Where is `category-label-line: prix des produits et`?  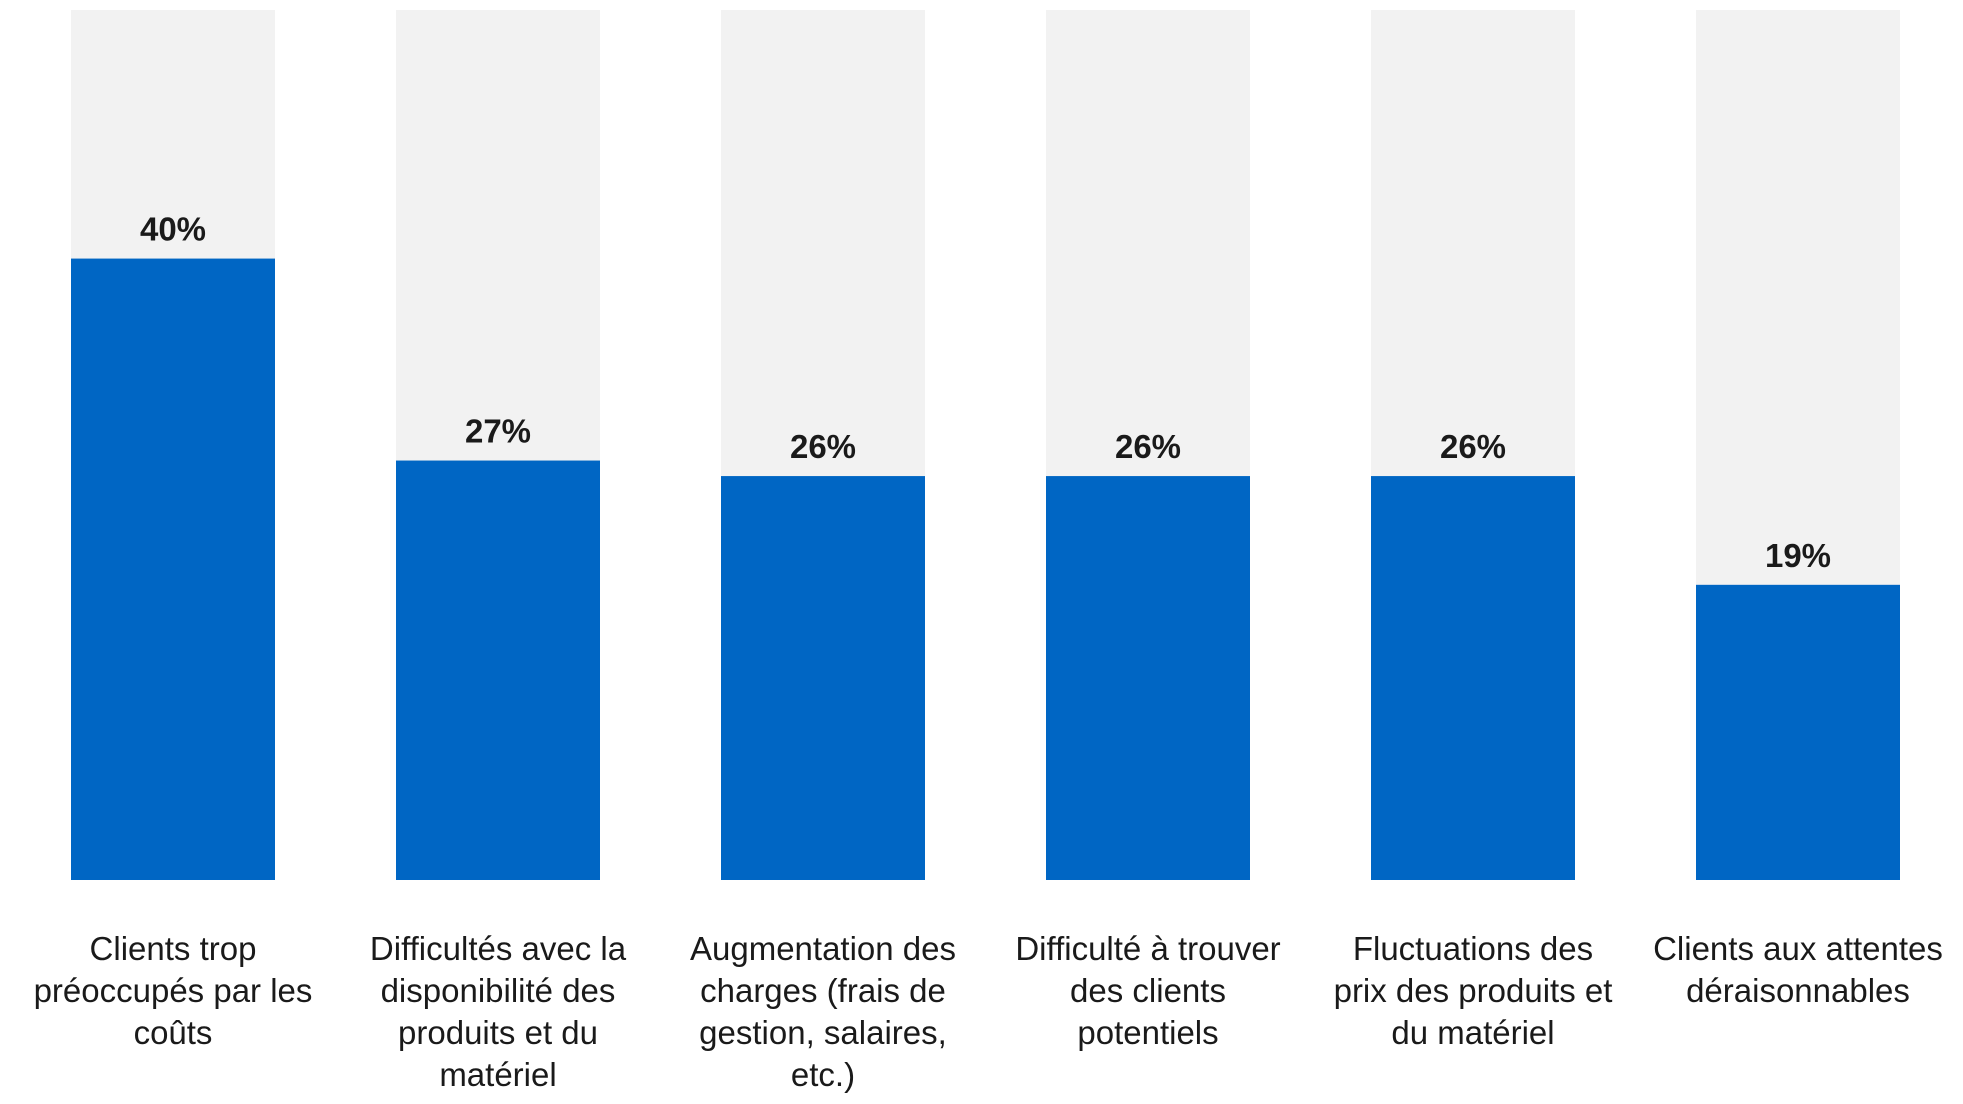
category-label-line: prix des produits et is located at coordinates (1473, 990).